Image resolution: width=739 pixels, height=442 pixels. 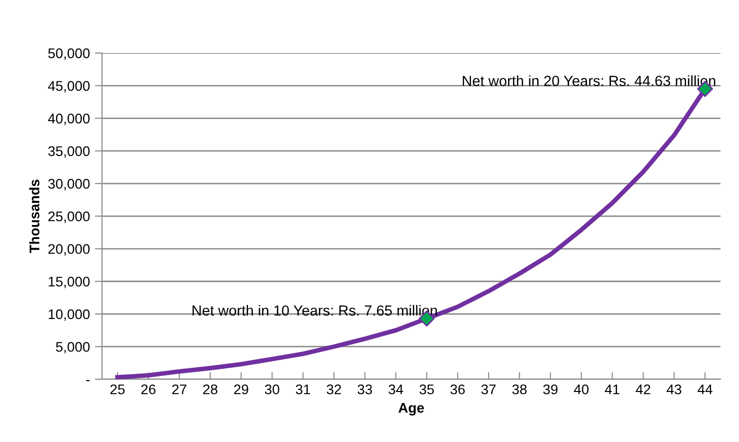 I want to click on y-axis-title: Thousands, so click(x=34, y=217).